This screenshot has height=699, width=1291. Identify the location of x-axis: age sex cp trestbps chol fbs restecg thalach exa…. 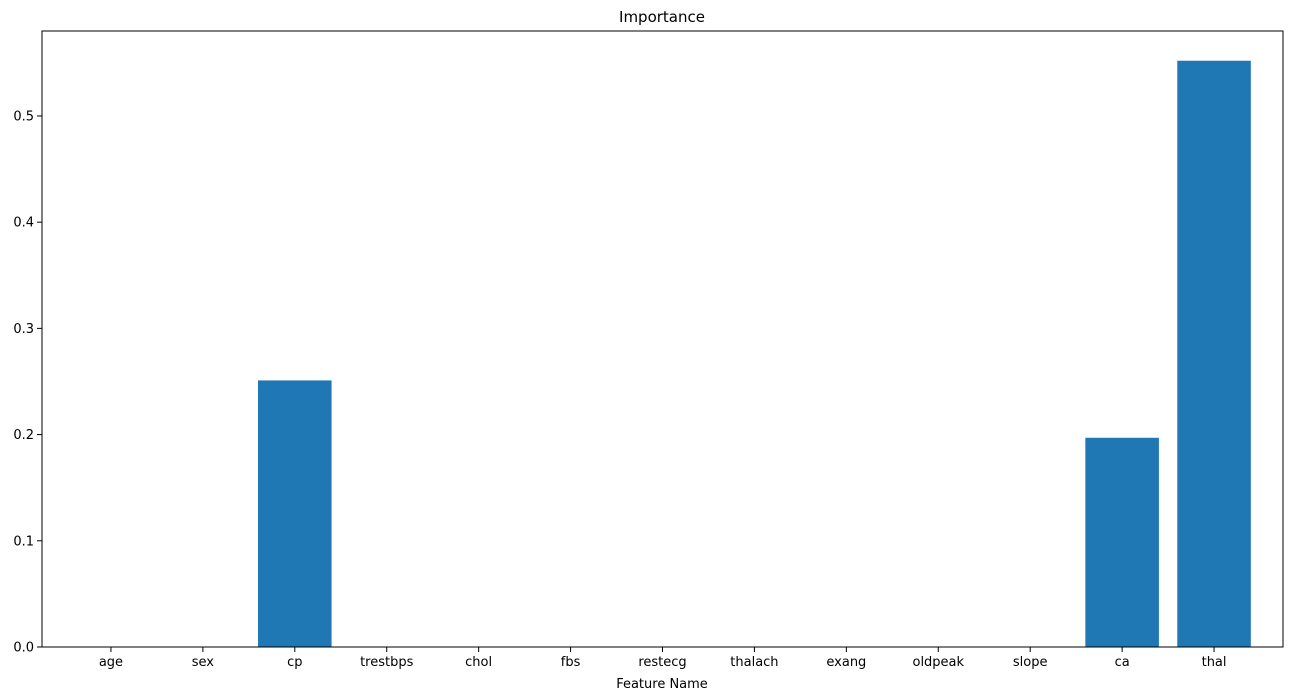
(663, 658).